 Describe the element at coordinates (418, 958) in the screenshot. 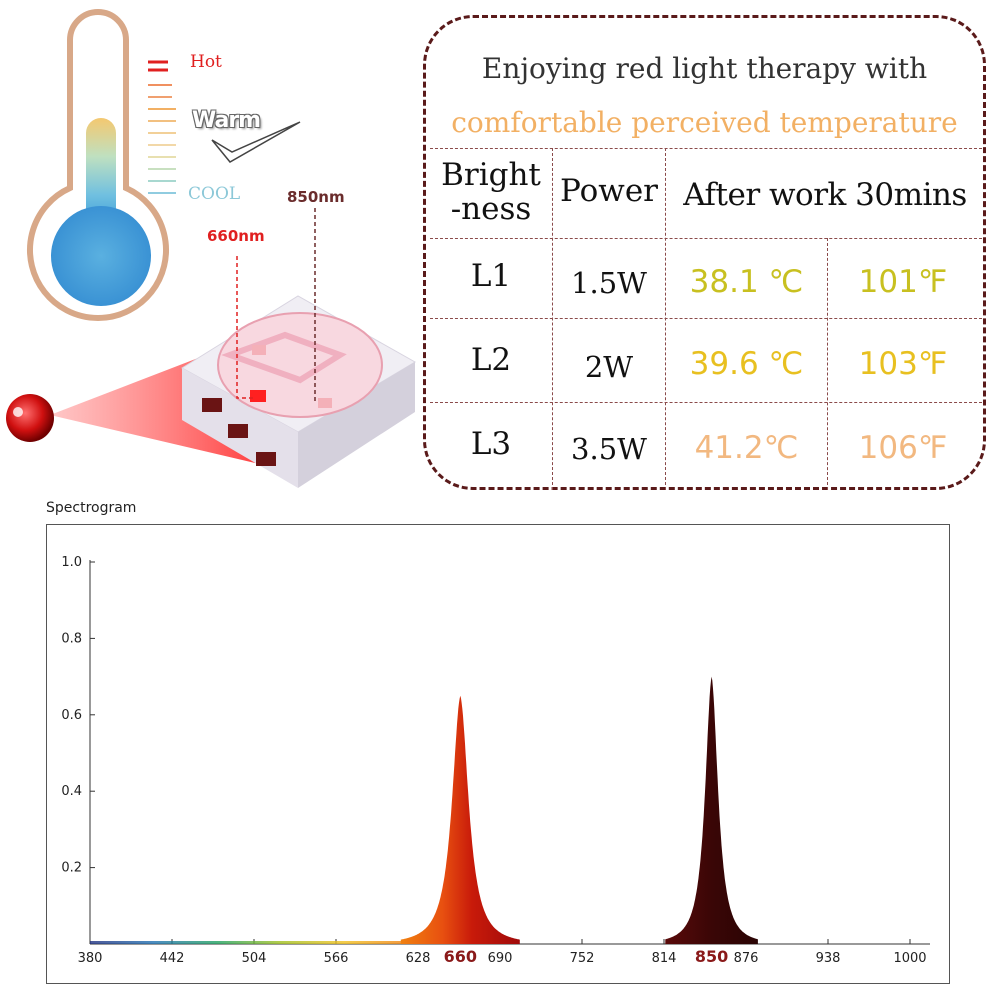

I see `x-tick-label: 628` at that location.